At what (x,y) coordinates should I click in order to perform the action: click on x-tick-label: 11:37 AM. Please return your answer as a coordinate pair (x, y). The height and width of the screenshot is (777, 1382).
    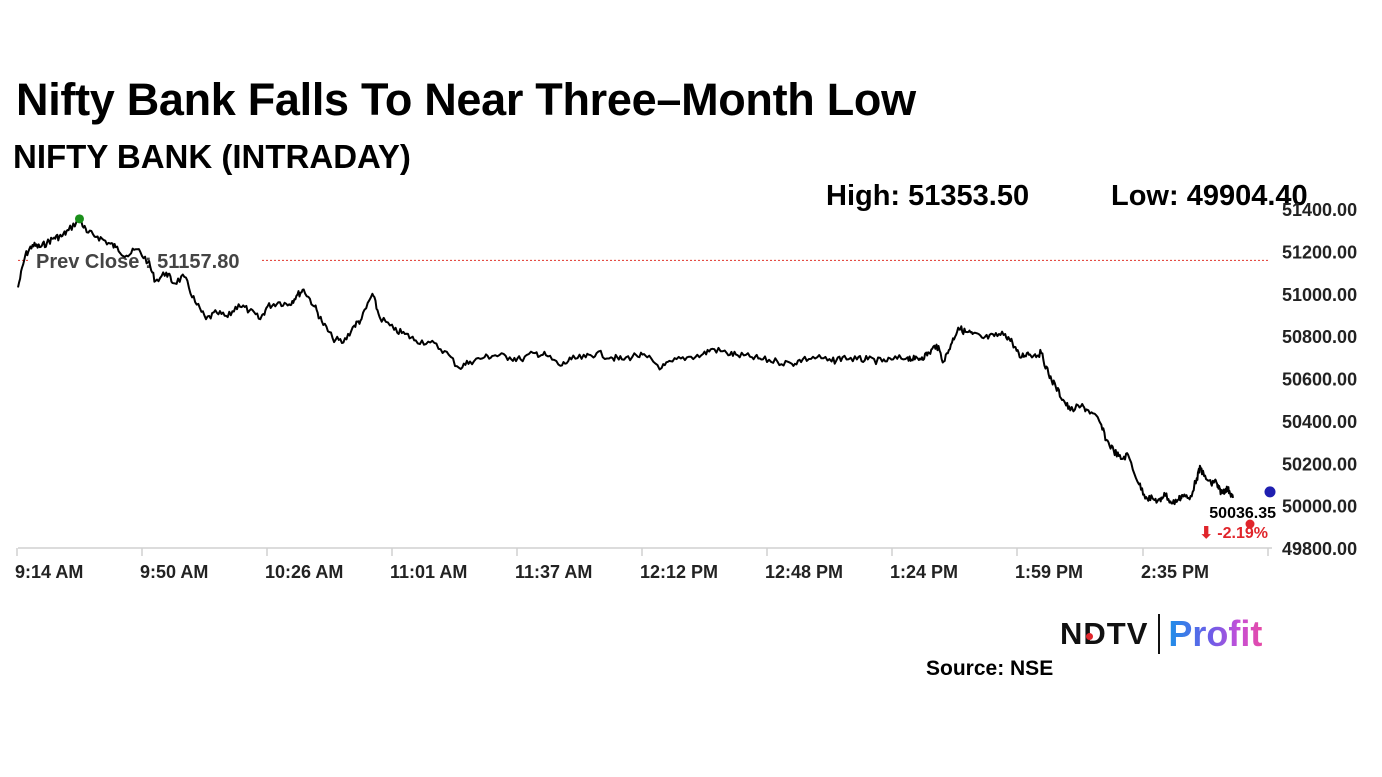
    Looking at the image, I should click on (553, 572).